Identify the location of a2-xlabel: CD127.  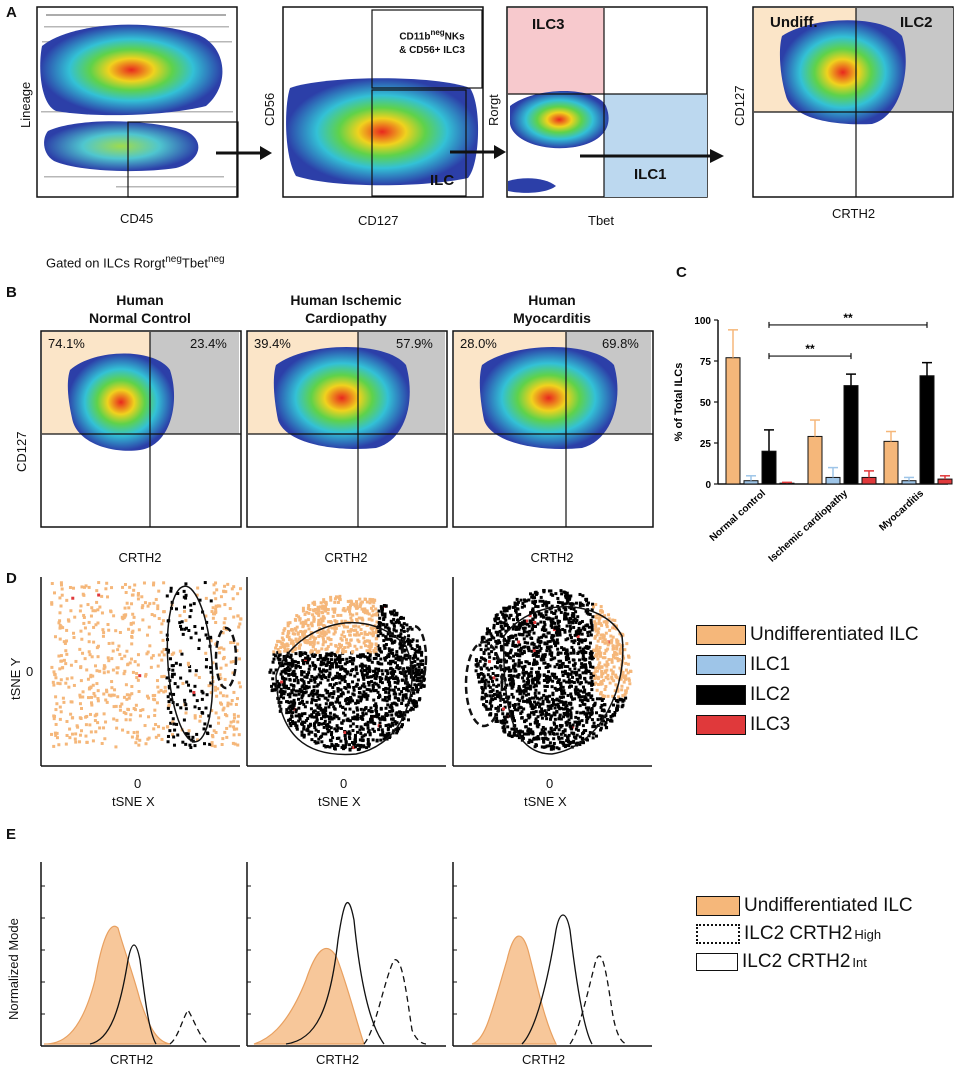
(378, 220).